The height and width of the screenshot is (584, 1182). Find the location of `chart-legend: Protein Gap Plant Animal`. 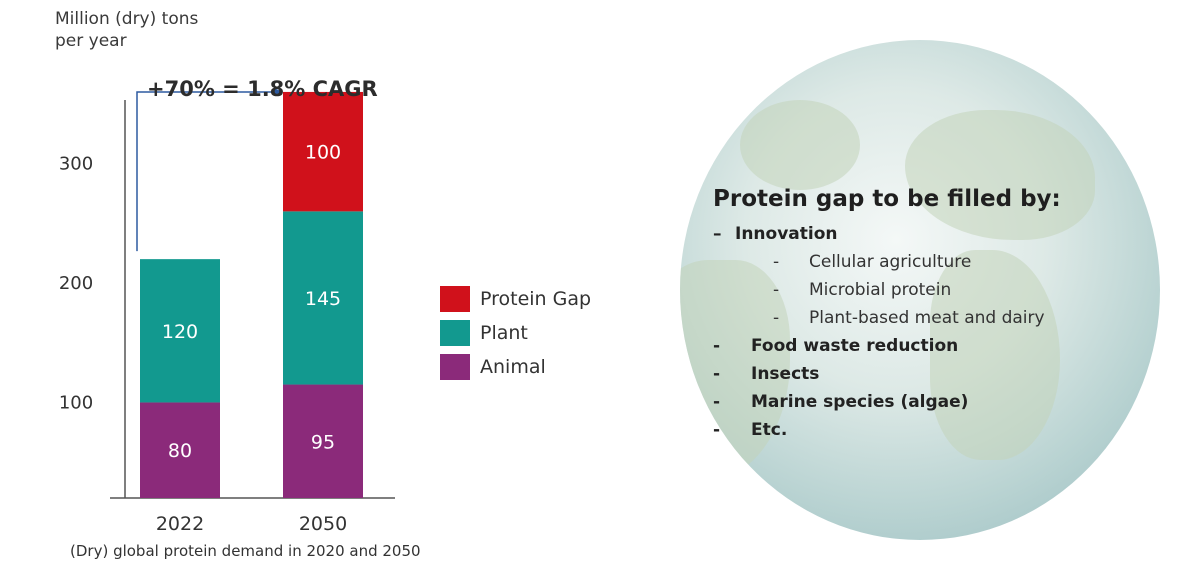

chart-legend: Protein Gap Plant Animal is located at coordinates (515, 333).